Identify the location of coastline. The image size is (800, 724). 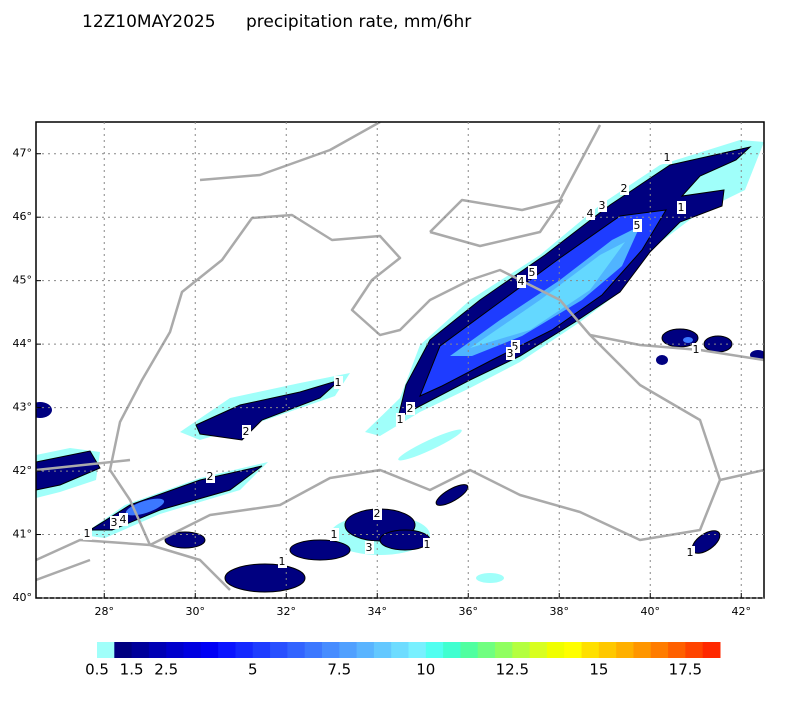
(496, 223).